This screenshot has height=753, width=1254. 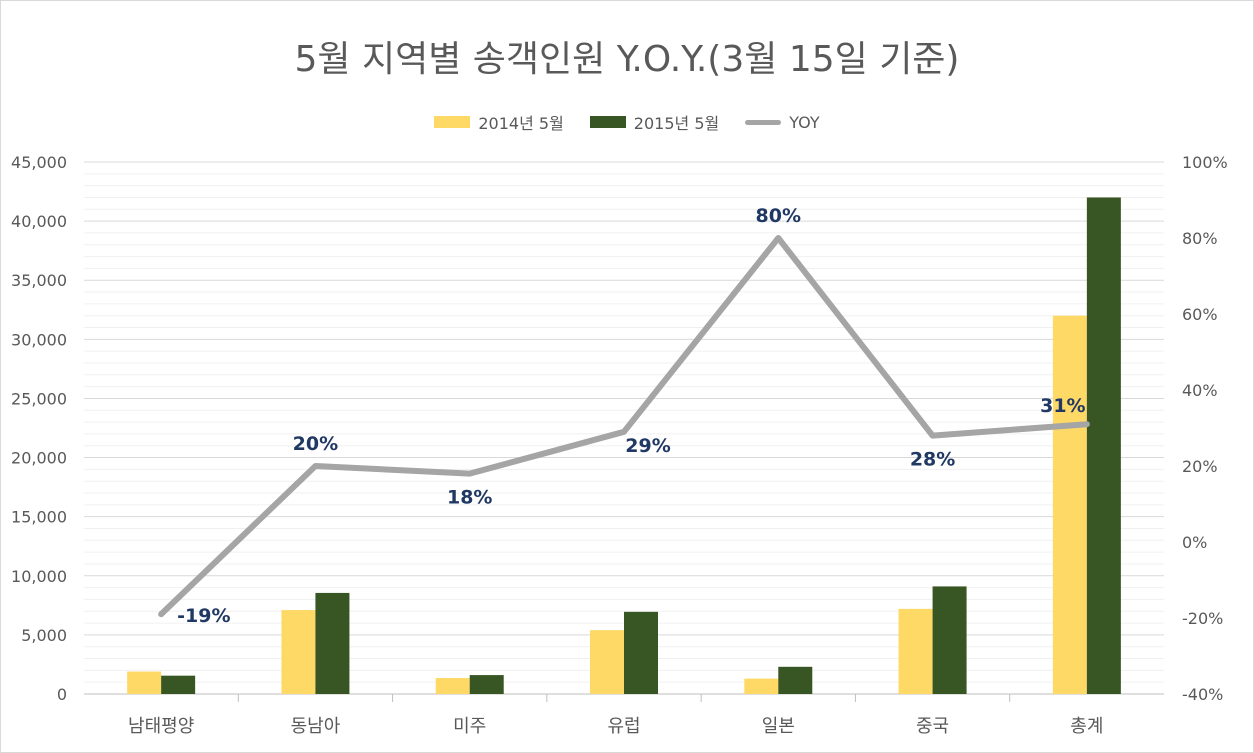 I want to click on chart-title: 5월 지역별 송객인원 Y.O.Y.(3월 15일 기준), so click(x=627, y=59).